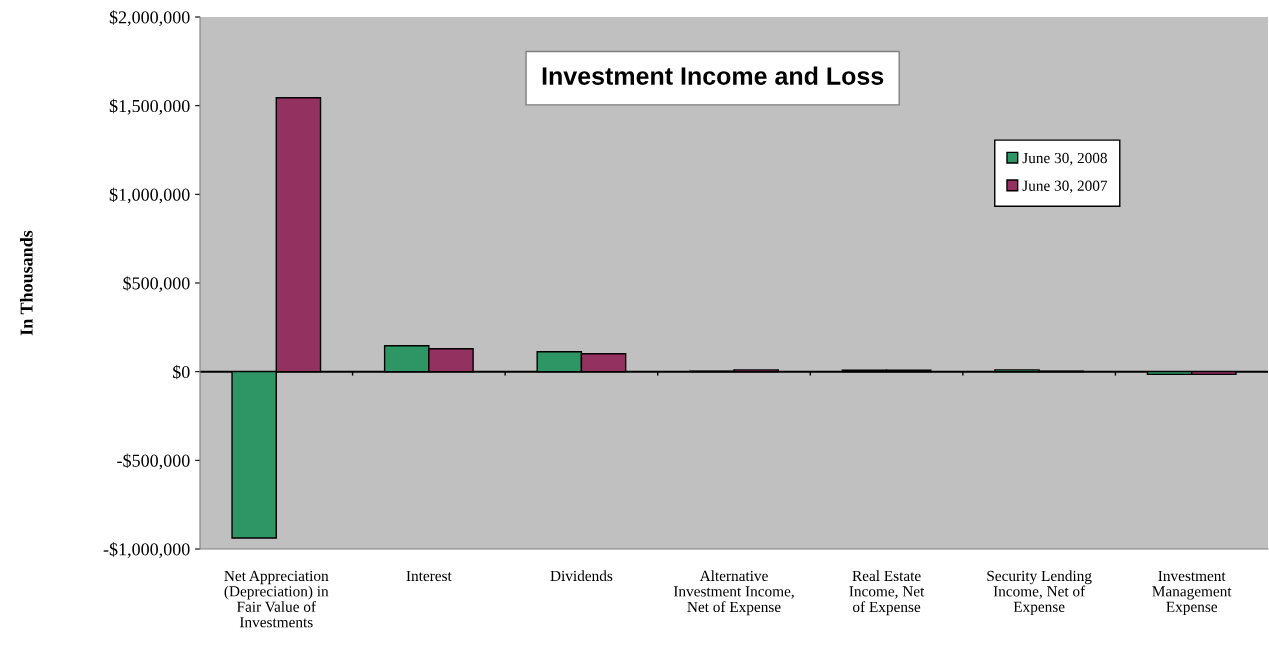  Describe the element at coordinates (276, 599) in the screenshot. I see `x-tick-label: Net Appreciation (Depreciation) in Fair Value of Investments` at that location.